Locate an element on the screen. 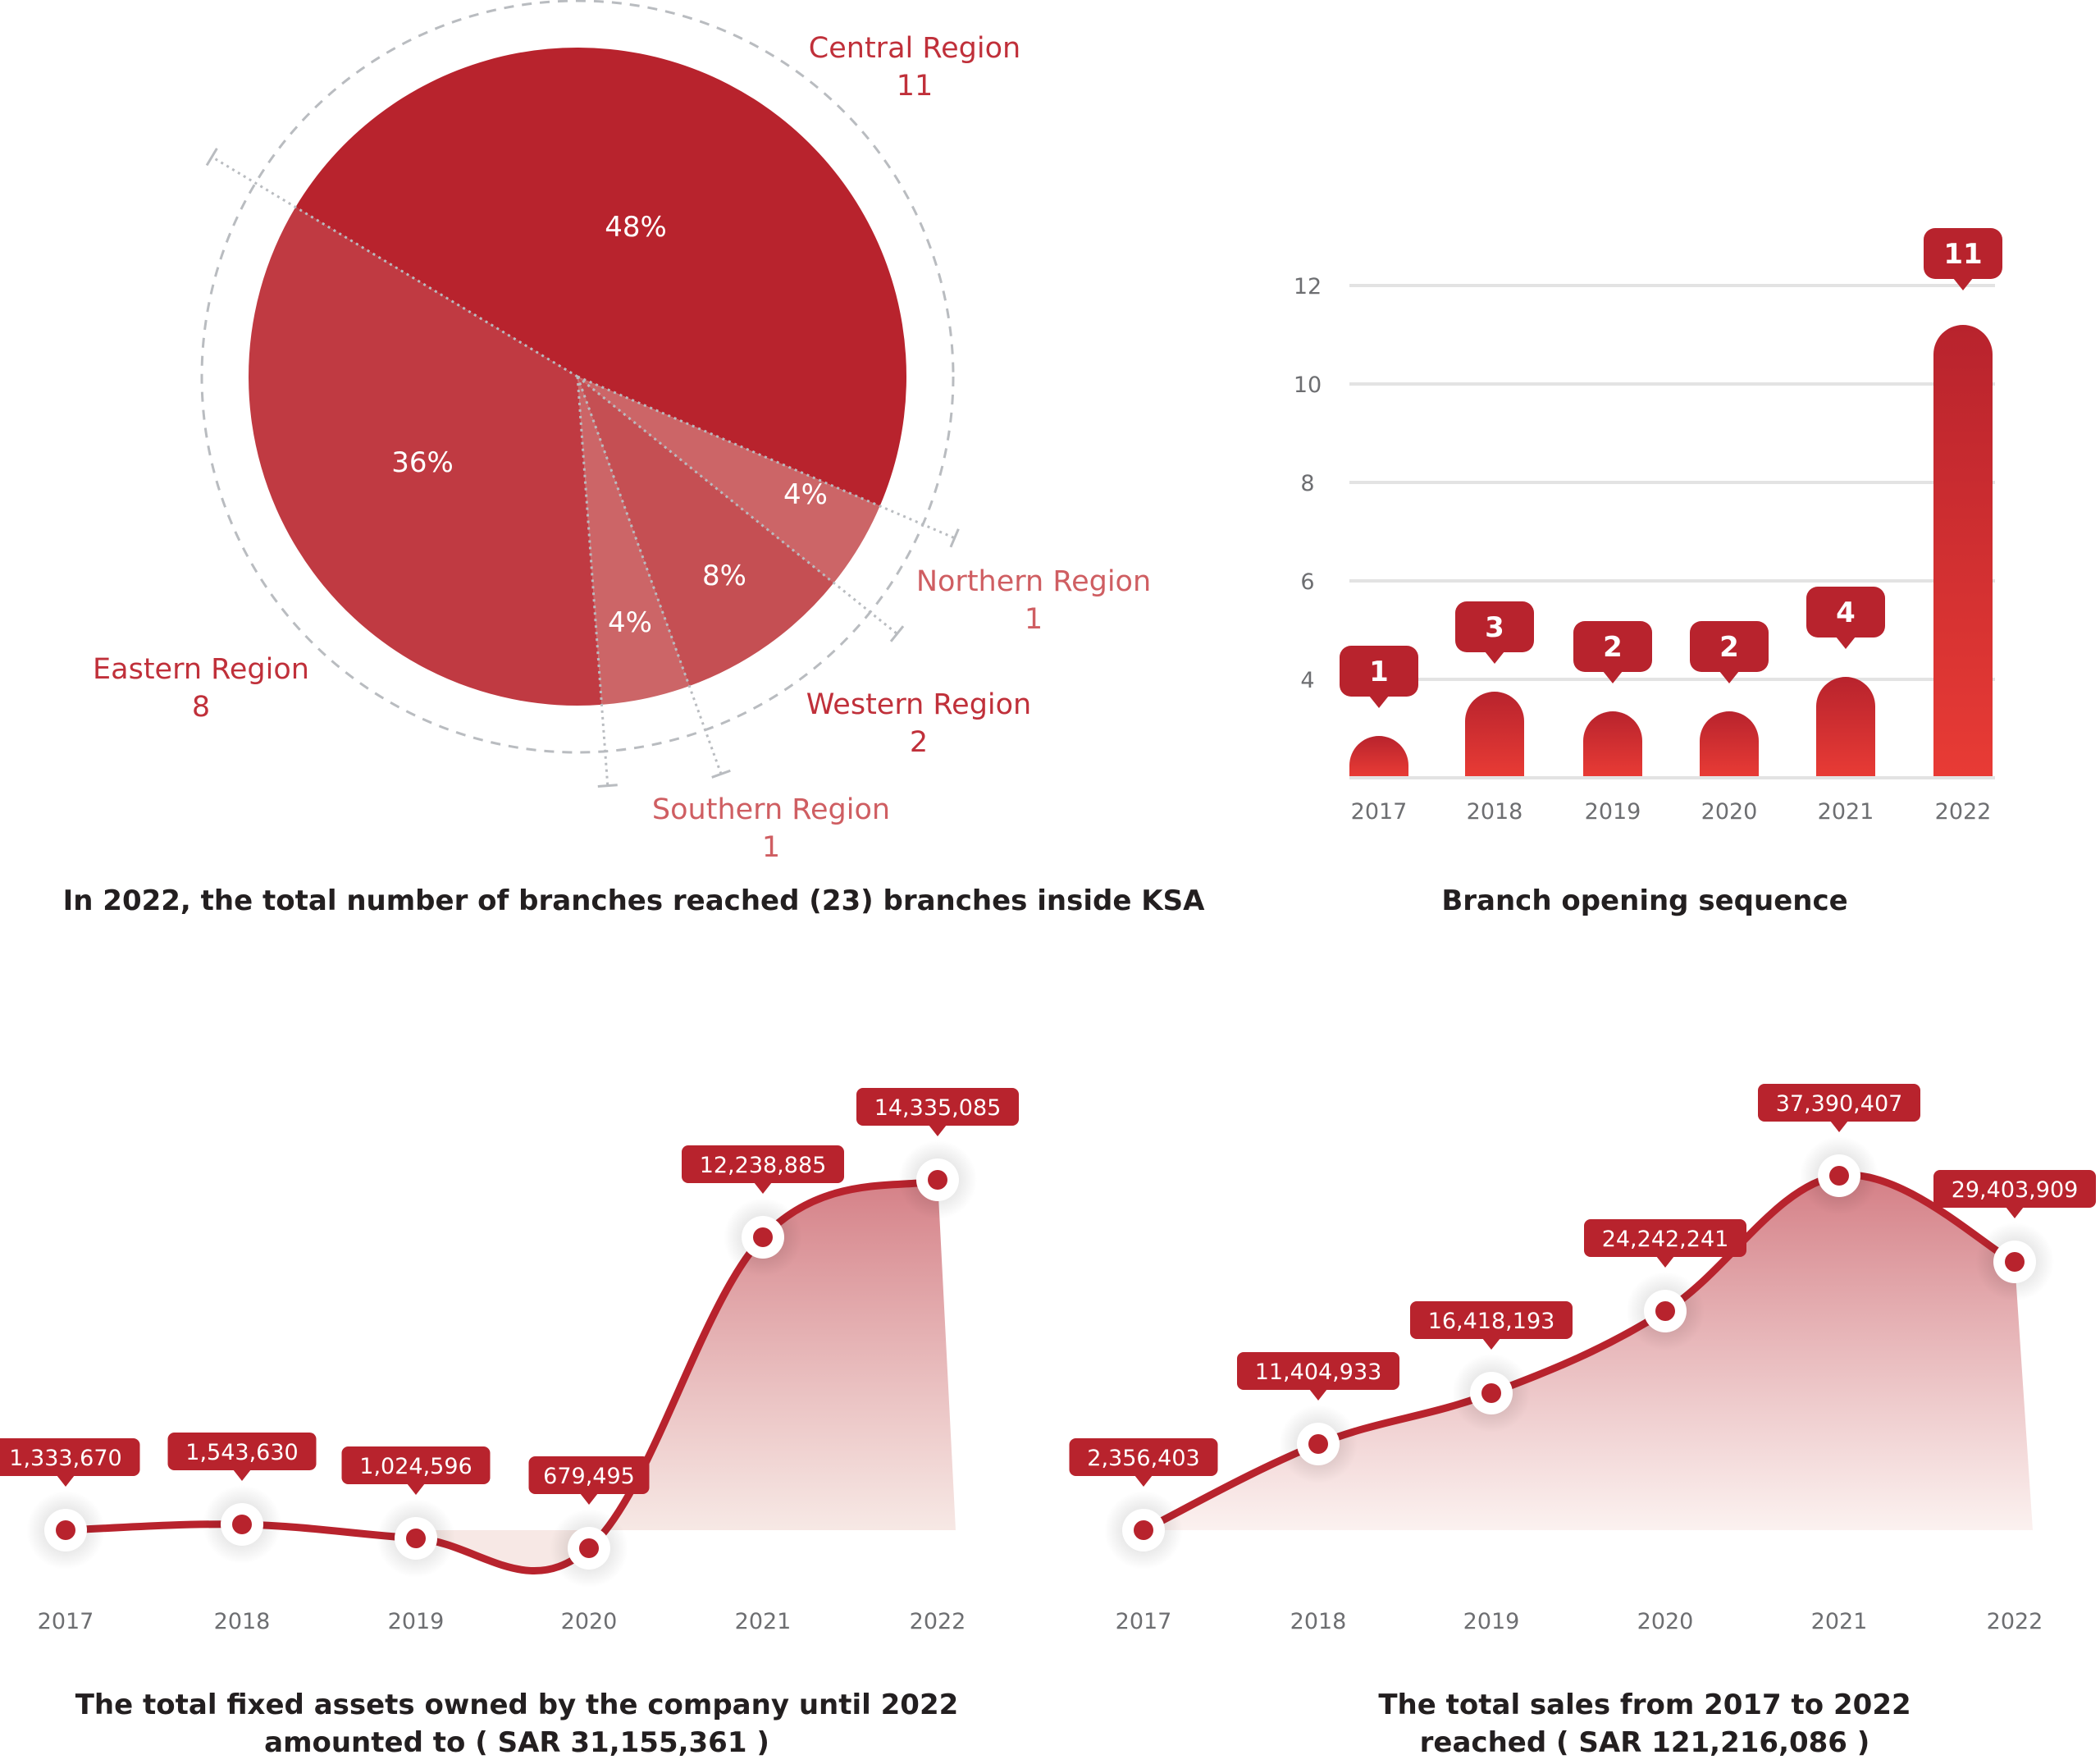 This screenshot has width=2100, height=1764. pie-slice-central-region is located at coordinates (601, 277).